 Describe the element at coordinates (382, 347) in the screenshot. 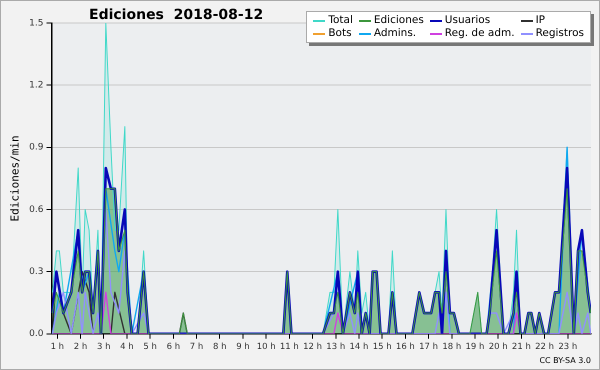

I see `x-tick-label: 15 h` at that location.